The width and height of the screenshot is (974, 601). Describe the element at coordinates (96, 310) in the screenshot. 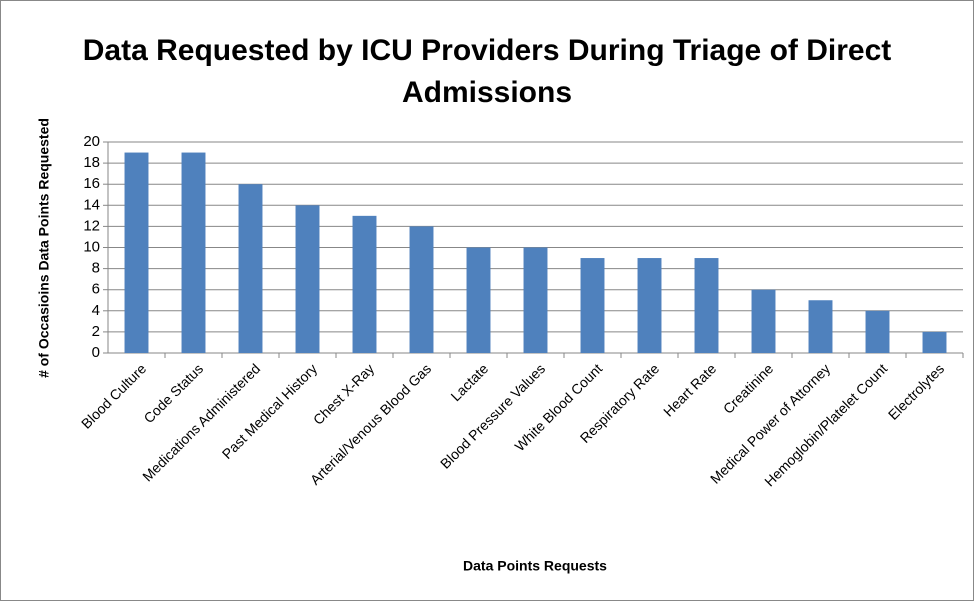

I see `y-tick-label: 4` at that location.